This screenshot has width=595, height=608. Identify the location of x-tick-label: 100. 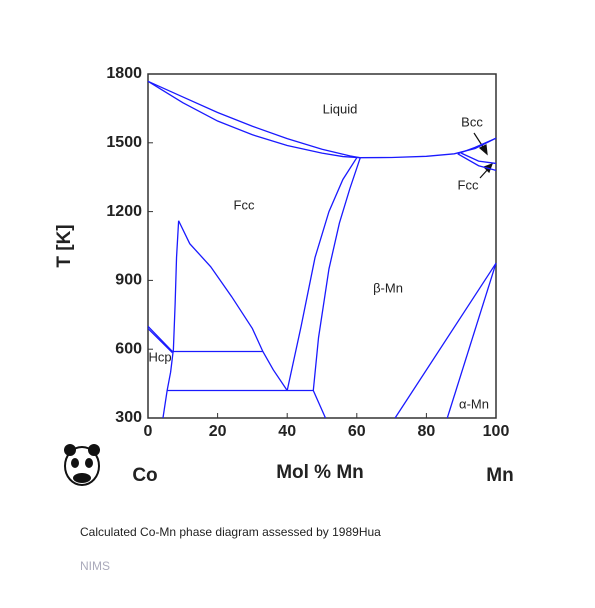
(496, 431).